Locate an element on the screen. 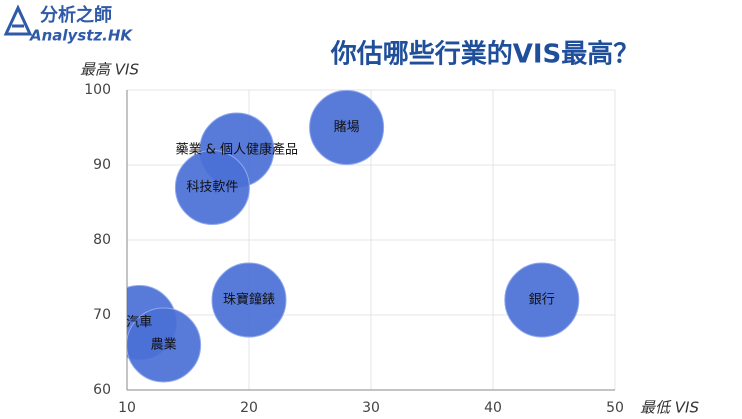 Image resolution: width=742 pixels, height=419 pixels. bubble-label: 珠寶鐘錶 is located at coordinates (249, 300).